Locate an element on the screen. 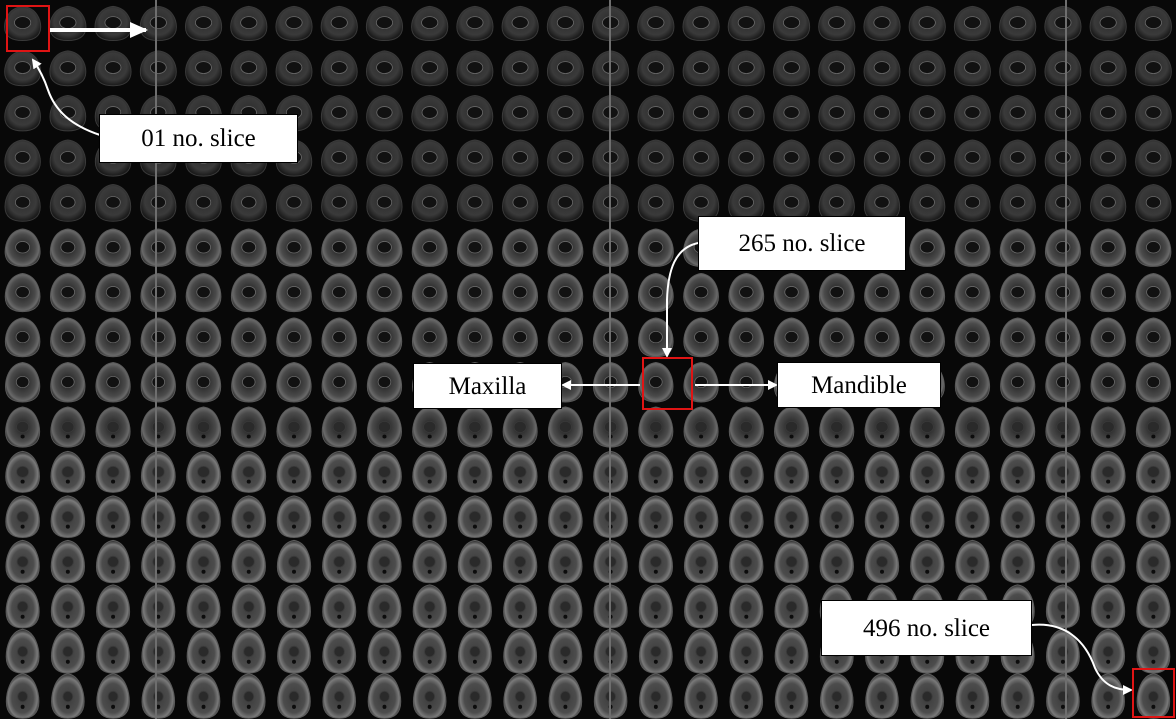 The width and height of the screenshot is (1176, 719). last-slice-highlight is located at coordinates (1153, 693).